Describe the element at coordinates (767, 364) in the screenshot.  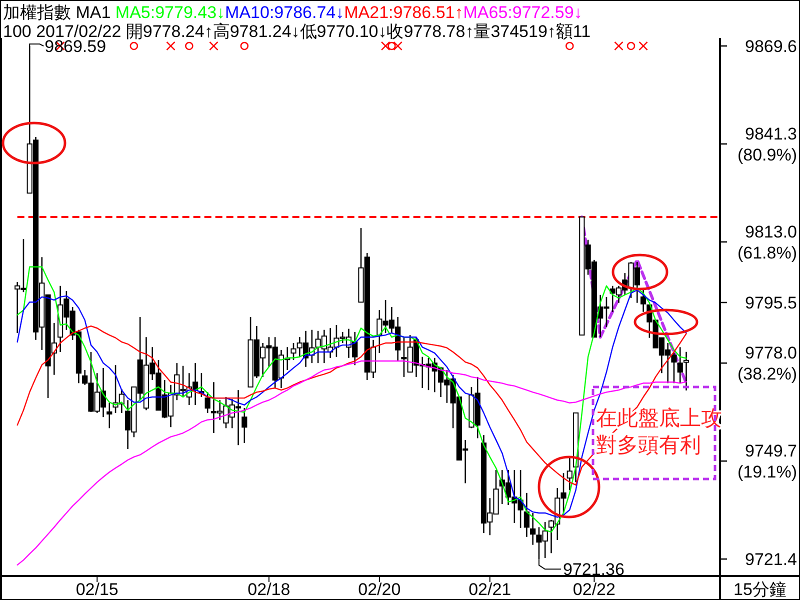
I see `y-tick-label: 9778.0 (38.2%)` at that location.